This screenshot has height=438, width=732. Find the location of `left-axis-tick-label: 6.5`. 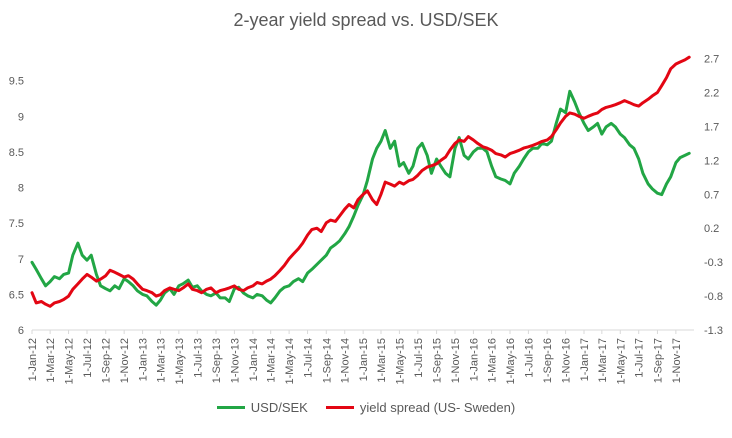

left-axis-tick-label: 6.5 is located at coordinates (16, 295).